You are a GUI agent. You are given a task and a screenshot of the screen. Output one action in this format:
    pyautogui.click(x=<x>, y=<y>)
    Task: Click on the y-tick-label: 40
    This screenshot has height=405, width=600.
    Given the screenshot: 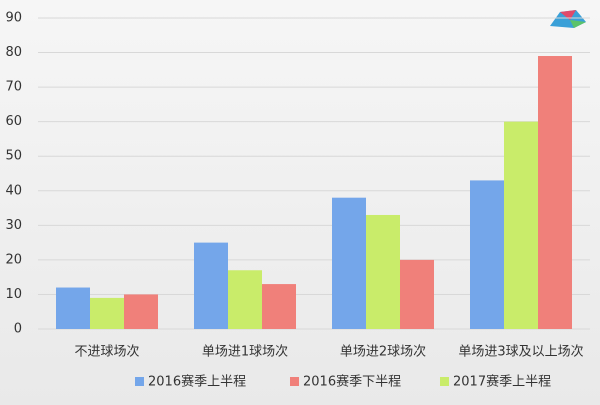 What is the action you would take?
    pyautogui.click(x=13, y=190)
    